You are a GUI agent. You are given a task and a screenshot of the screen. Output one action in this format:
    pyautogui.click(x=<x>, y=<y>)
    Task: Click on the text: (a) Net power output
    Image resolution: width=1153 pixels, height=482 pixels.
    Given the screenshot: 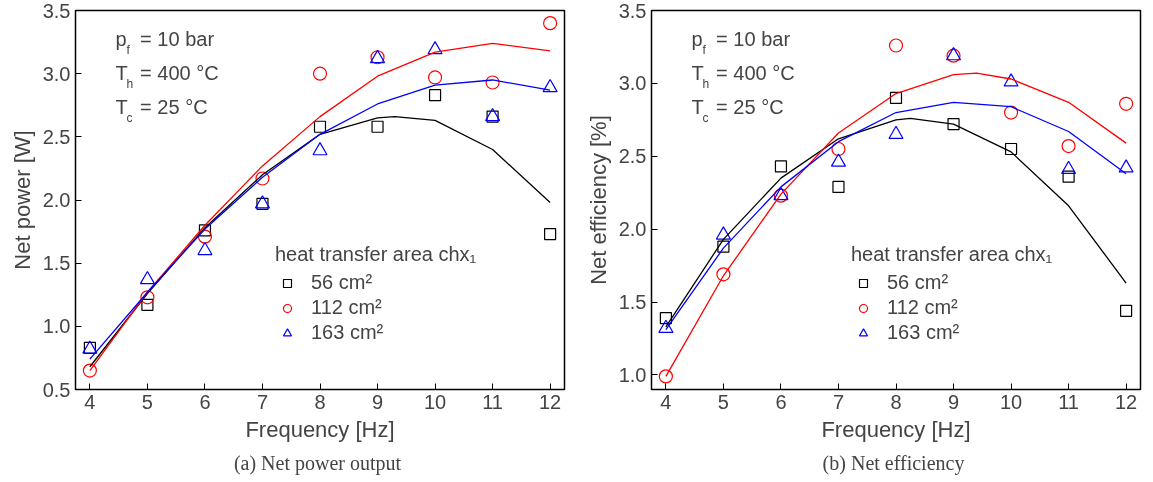 What is the action you would take?
    pyautogui.click(x=317, y=463)
    